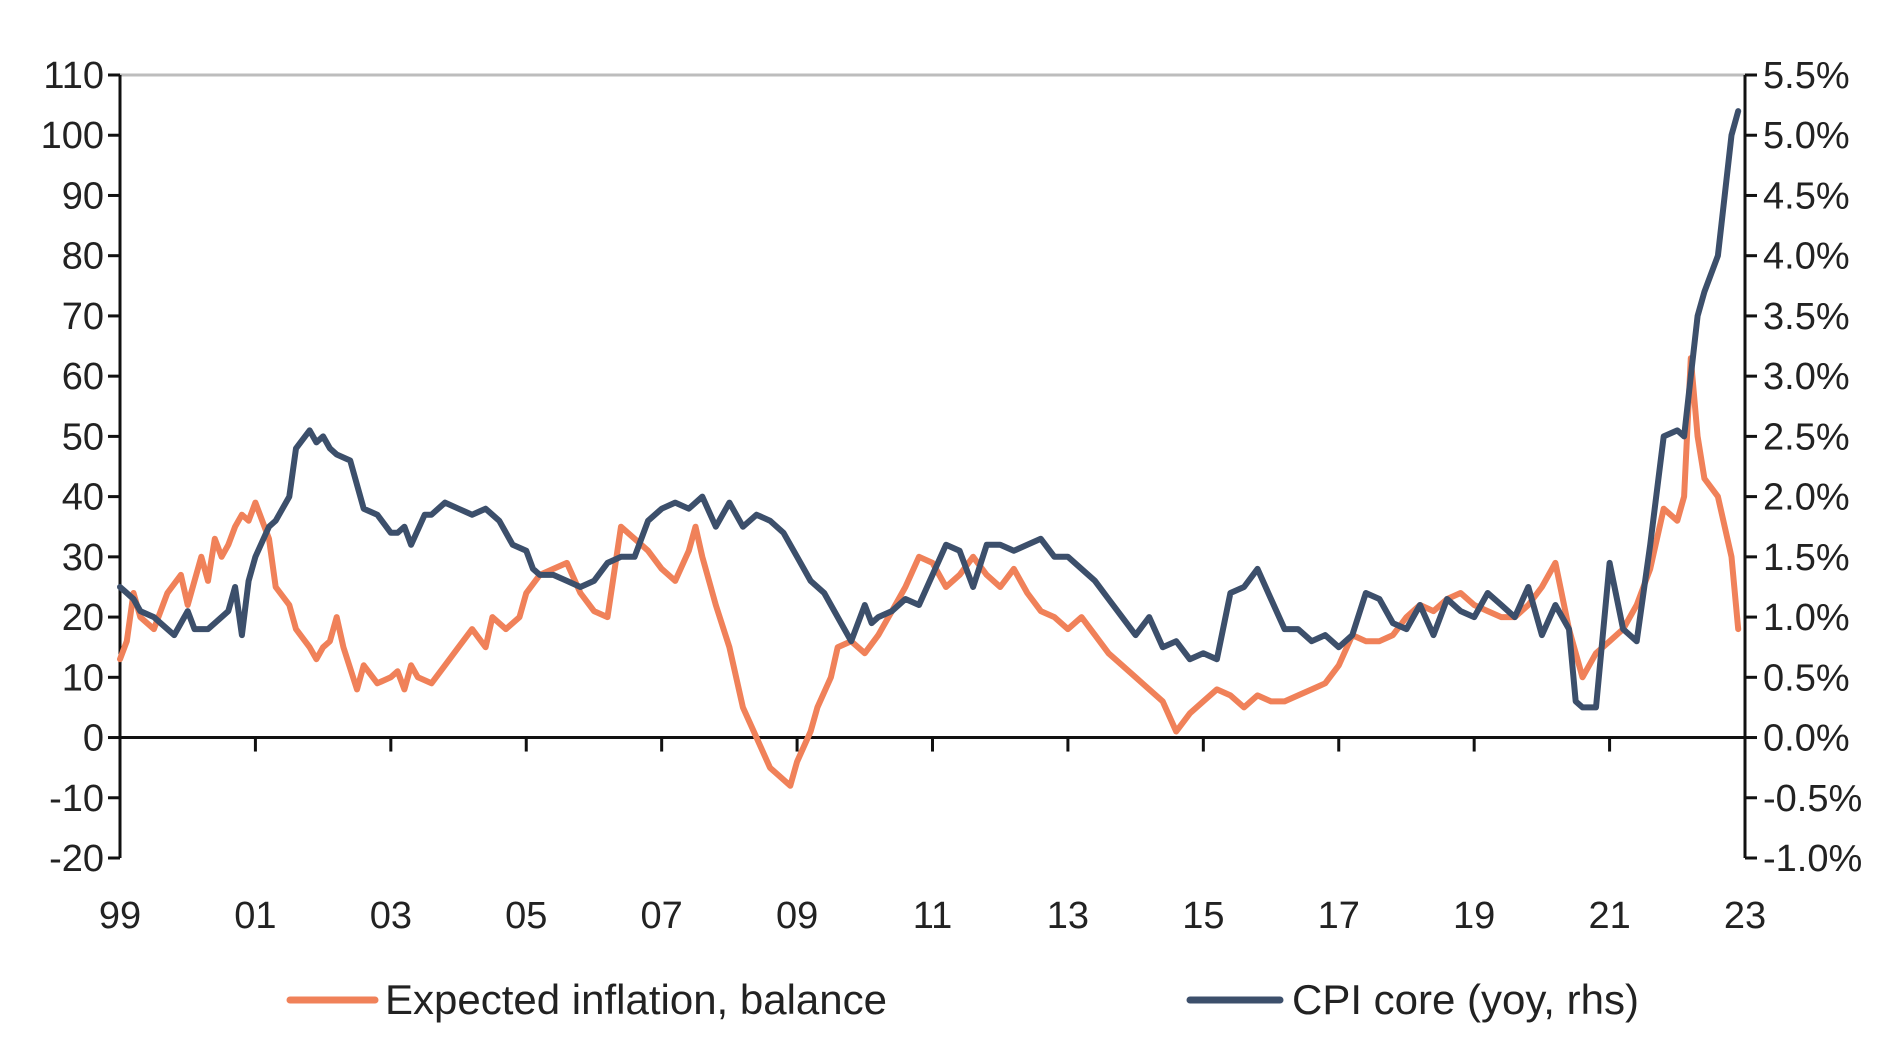 This screenshot has width=1900, height=1039. Describe the element at coordinates (797, 916) in the screenshot. I see `x-tick-label: 09` at that location.